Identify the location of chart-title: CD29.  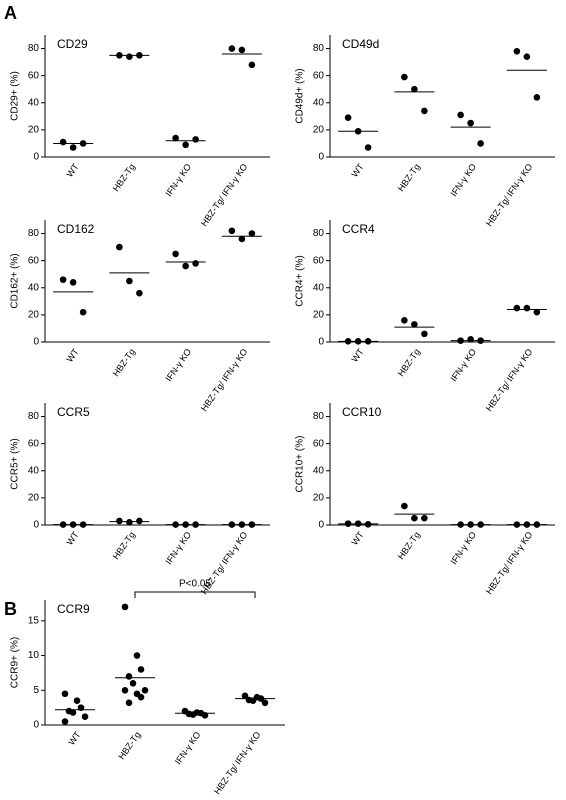
(72, 44).